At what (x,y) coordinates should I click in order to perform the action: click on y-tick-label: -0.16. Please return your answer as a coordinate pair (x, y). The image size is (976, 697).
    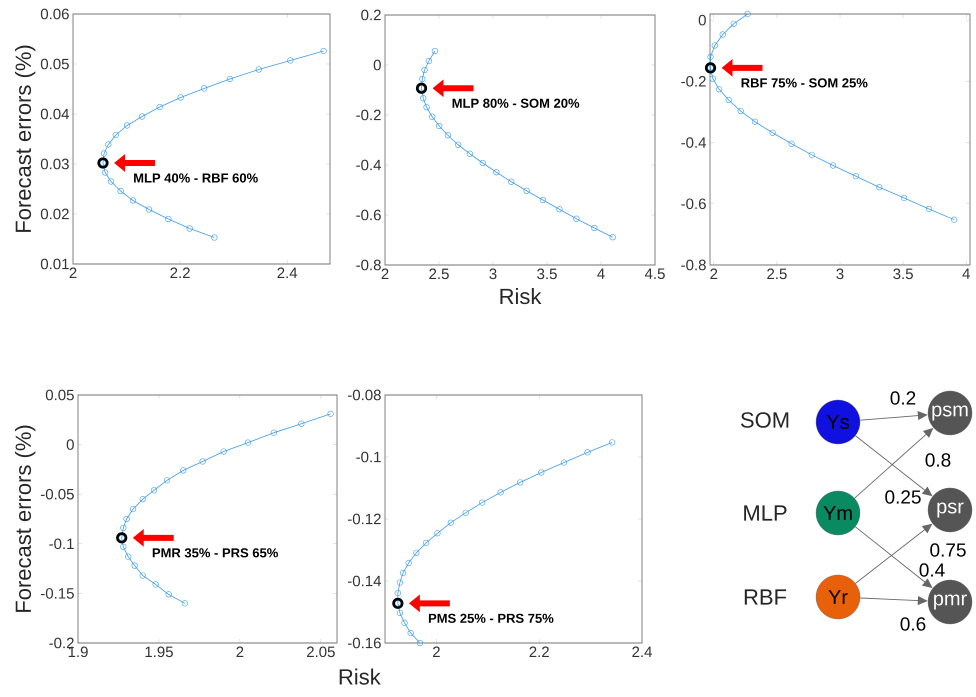
    Looking at the image, I should click on (364, 643).